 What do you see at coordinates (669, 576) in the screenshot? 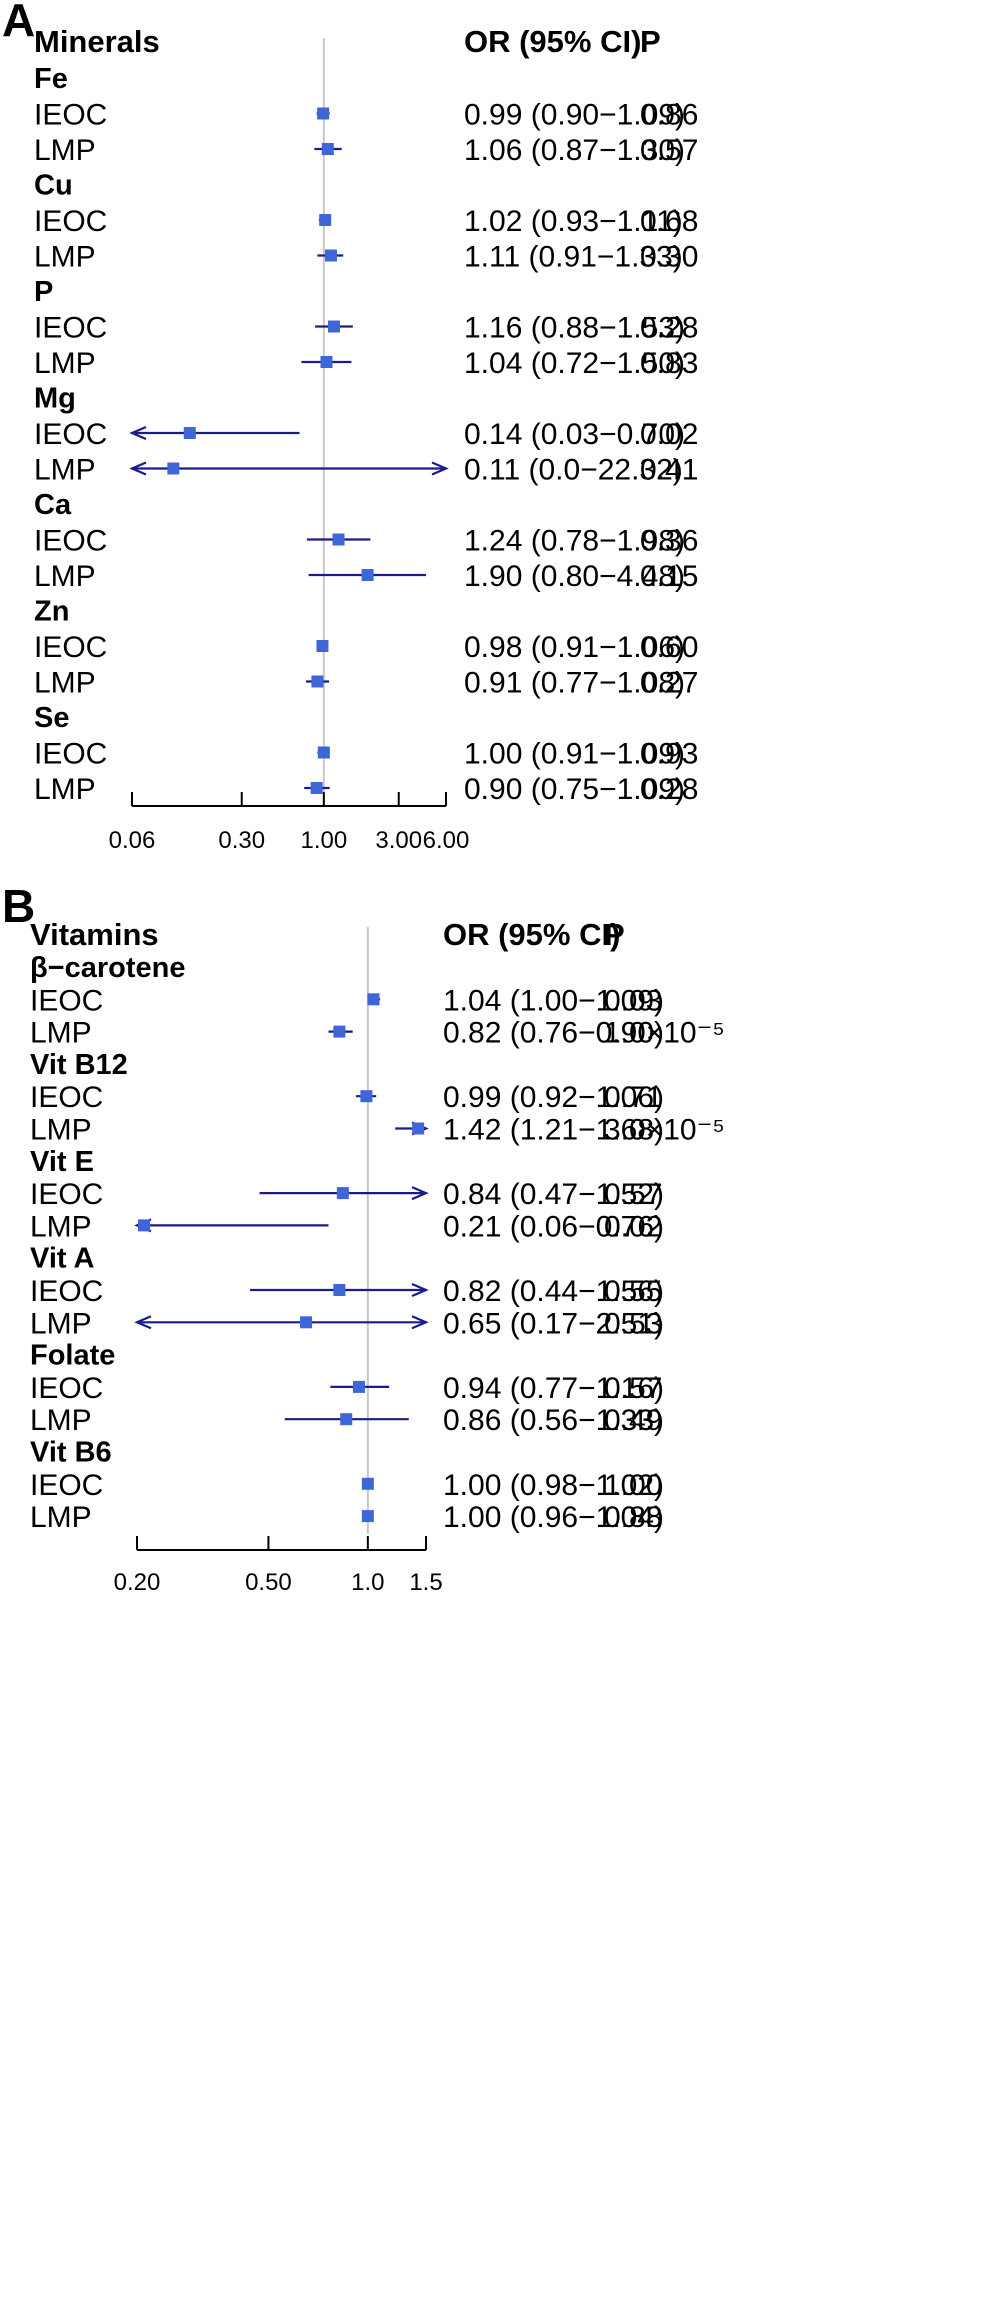
I see `pa-p-value: 0.15` at bounding box center [669, 576].